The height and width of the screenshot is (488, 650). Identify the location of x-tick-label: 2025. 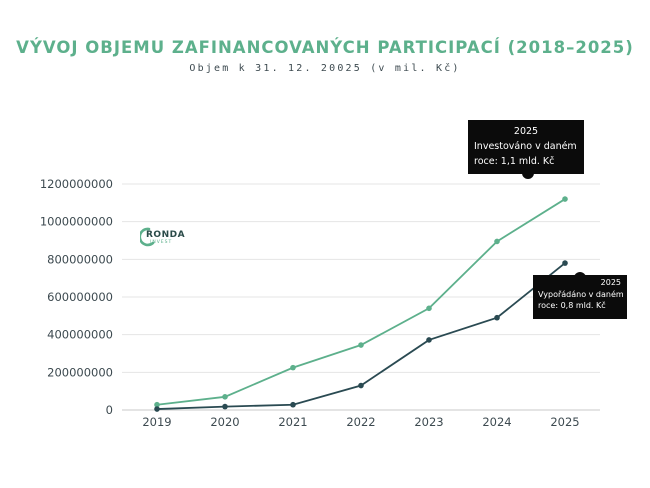
(564, 422).